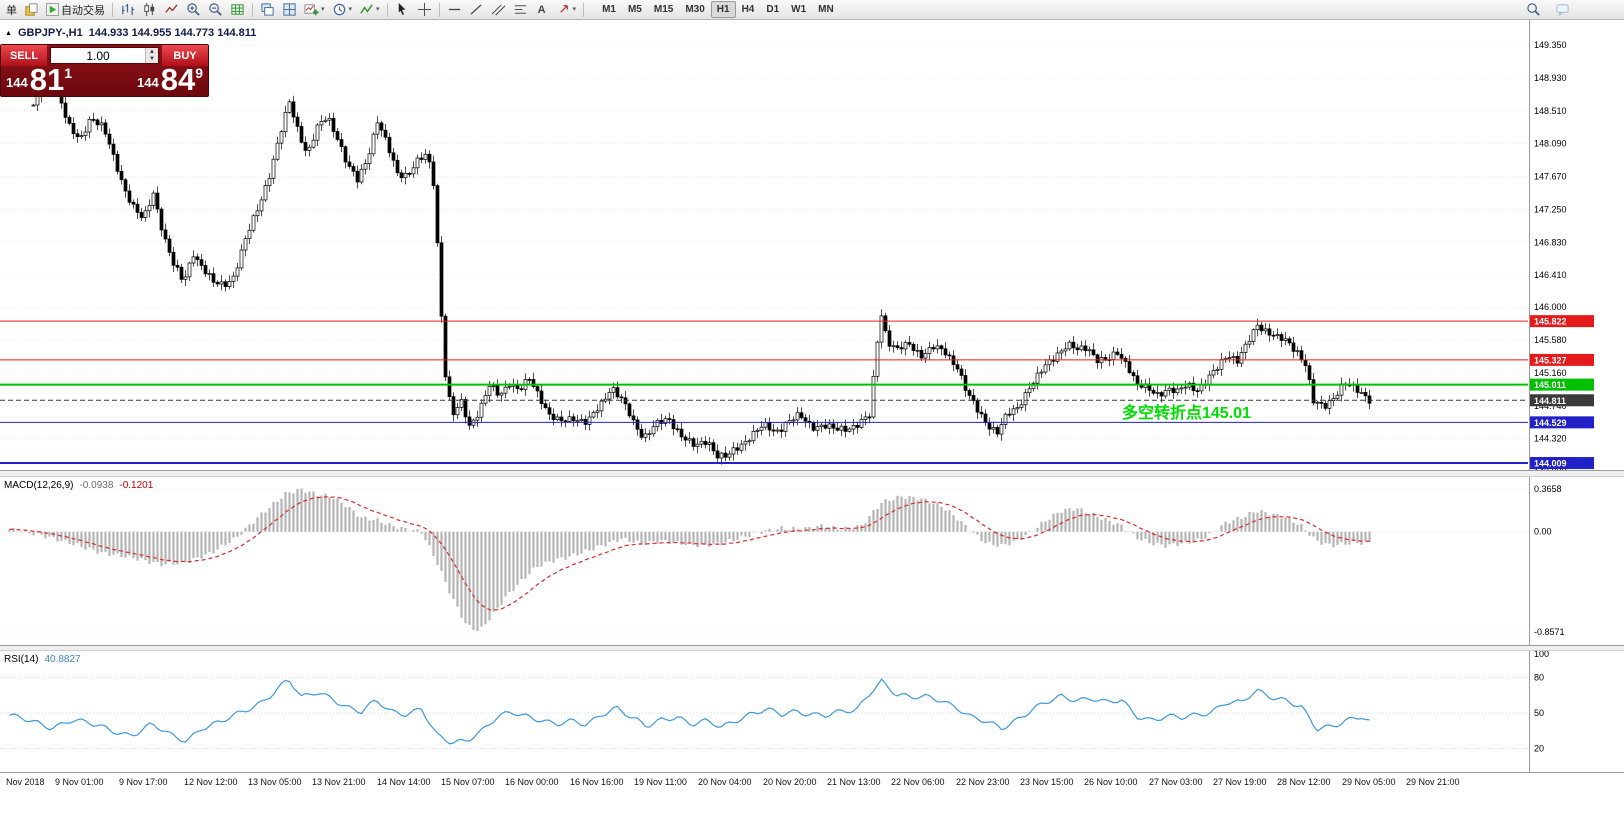  Describe the element at coordinates (1550, 439) in the screenshot. I see `svg-text: 144.320` at that location.